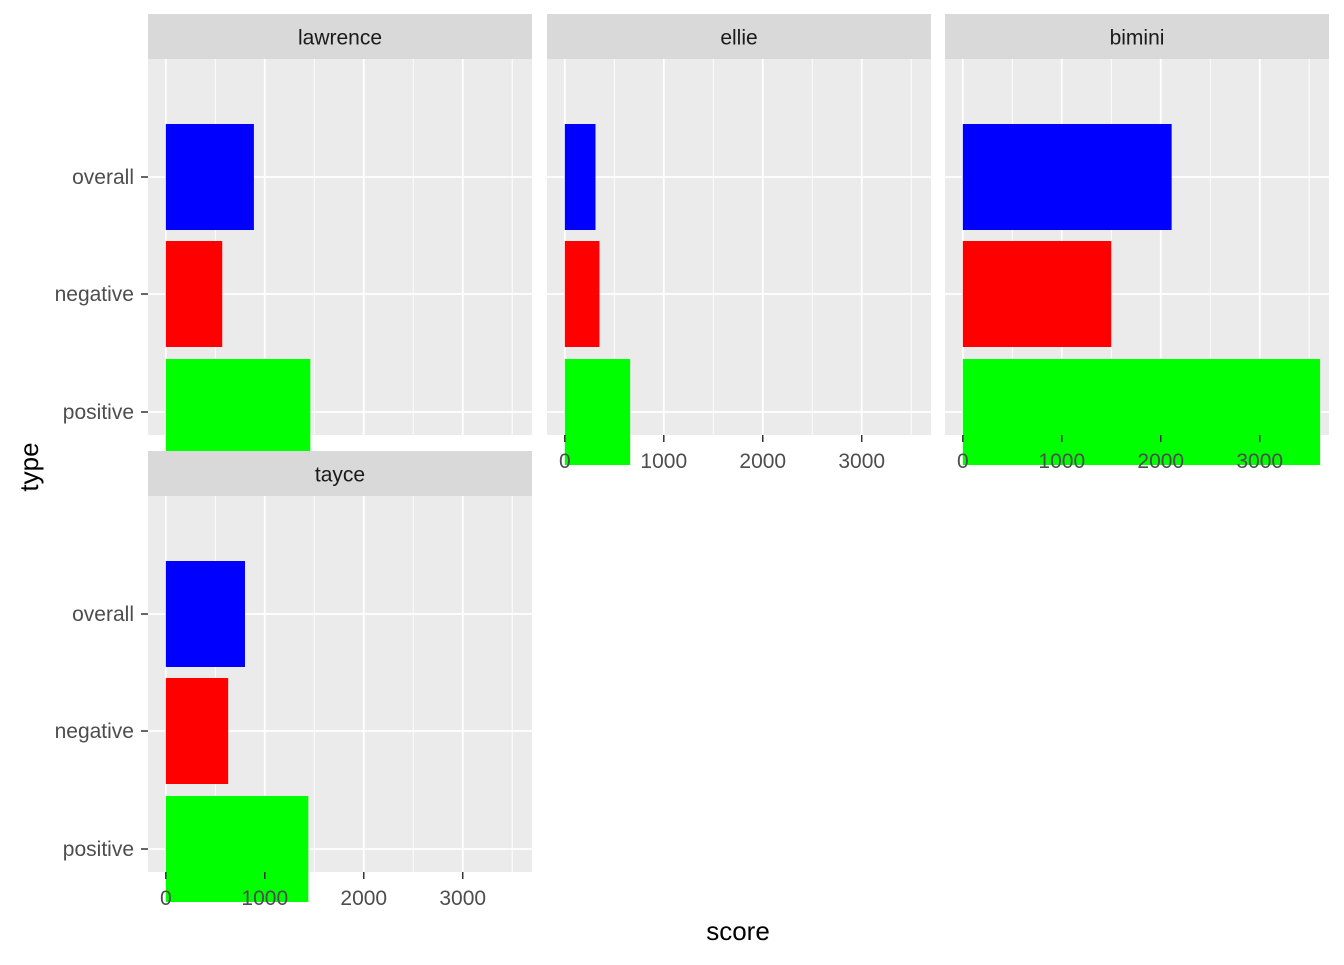 This screenshot has height=965, width=1344. Describe the element at coordinates (238, 412) in the screenshot. I see `bar-lawrence-positive` at that location.